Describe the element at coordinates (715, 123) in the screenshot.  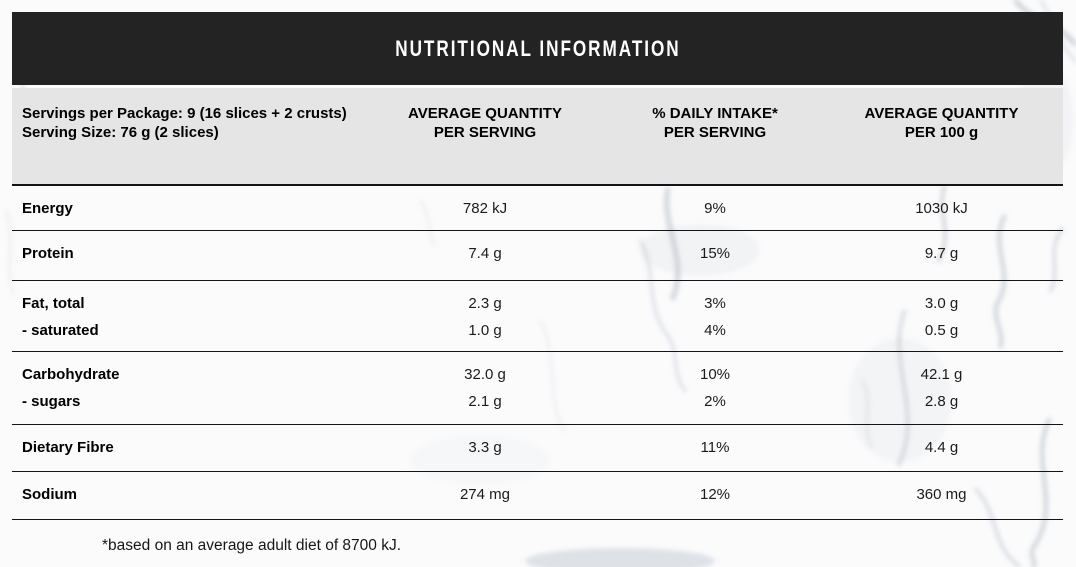
I see `column-header-daily-intake: % DAILY INTAKE* PER SERVING` at that location.